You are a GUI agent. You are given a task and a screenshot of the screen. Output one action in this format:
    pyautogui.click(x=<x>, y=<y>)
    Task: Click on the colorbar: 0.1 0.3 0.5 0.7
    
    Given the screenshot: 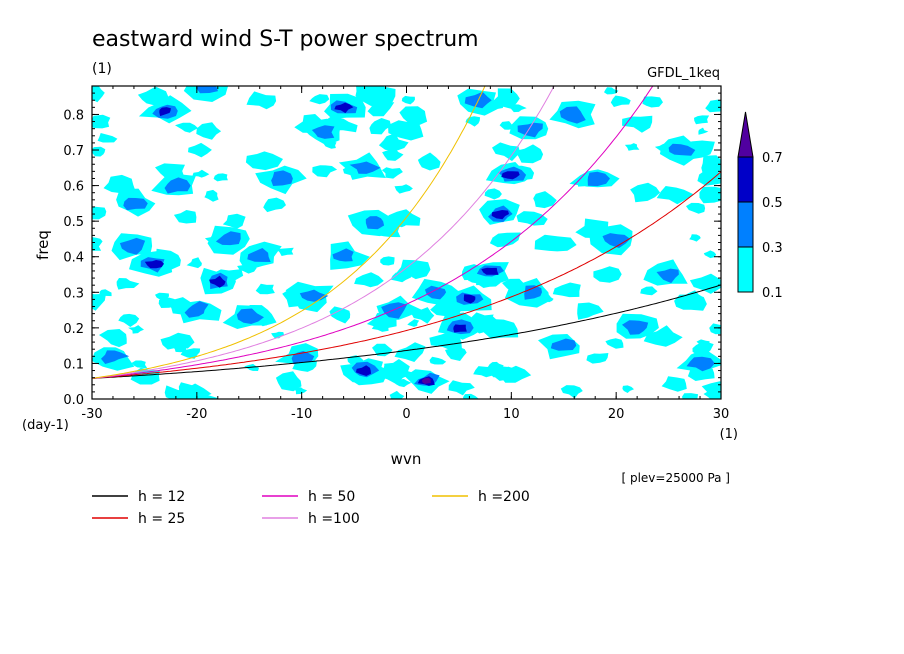 What is the action you would take?
    pyautogui.click(x=760, y=206)
    